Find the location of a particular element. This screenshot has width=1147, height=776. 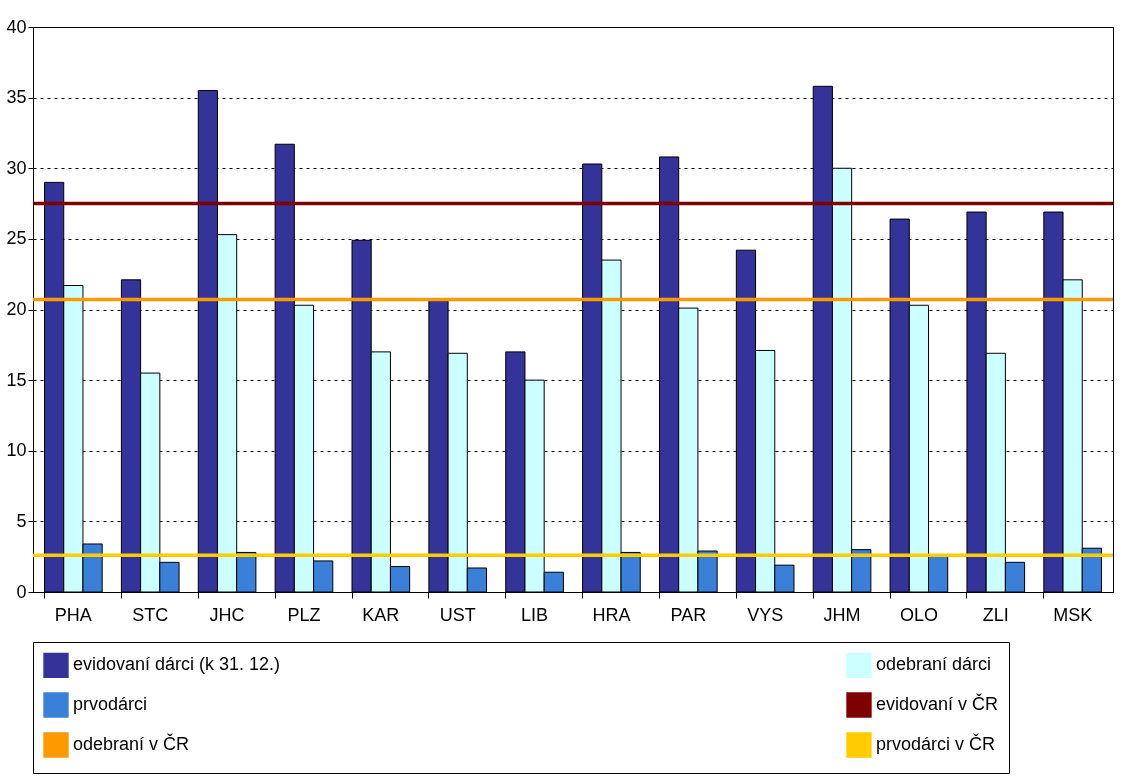

x-tick-label: ZLI is located at coordinates (995, 614).